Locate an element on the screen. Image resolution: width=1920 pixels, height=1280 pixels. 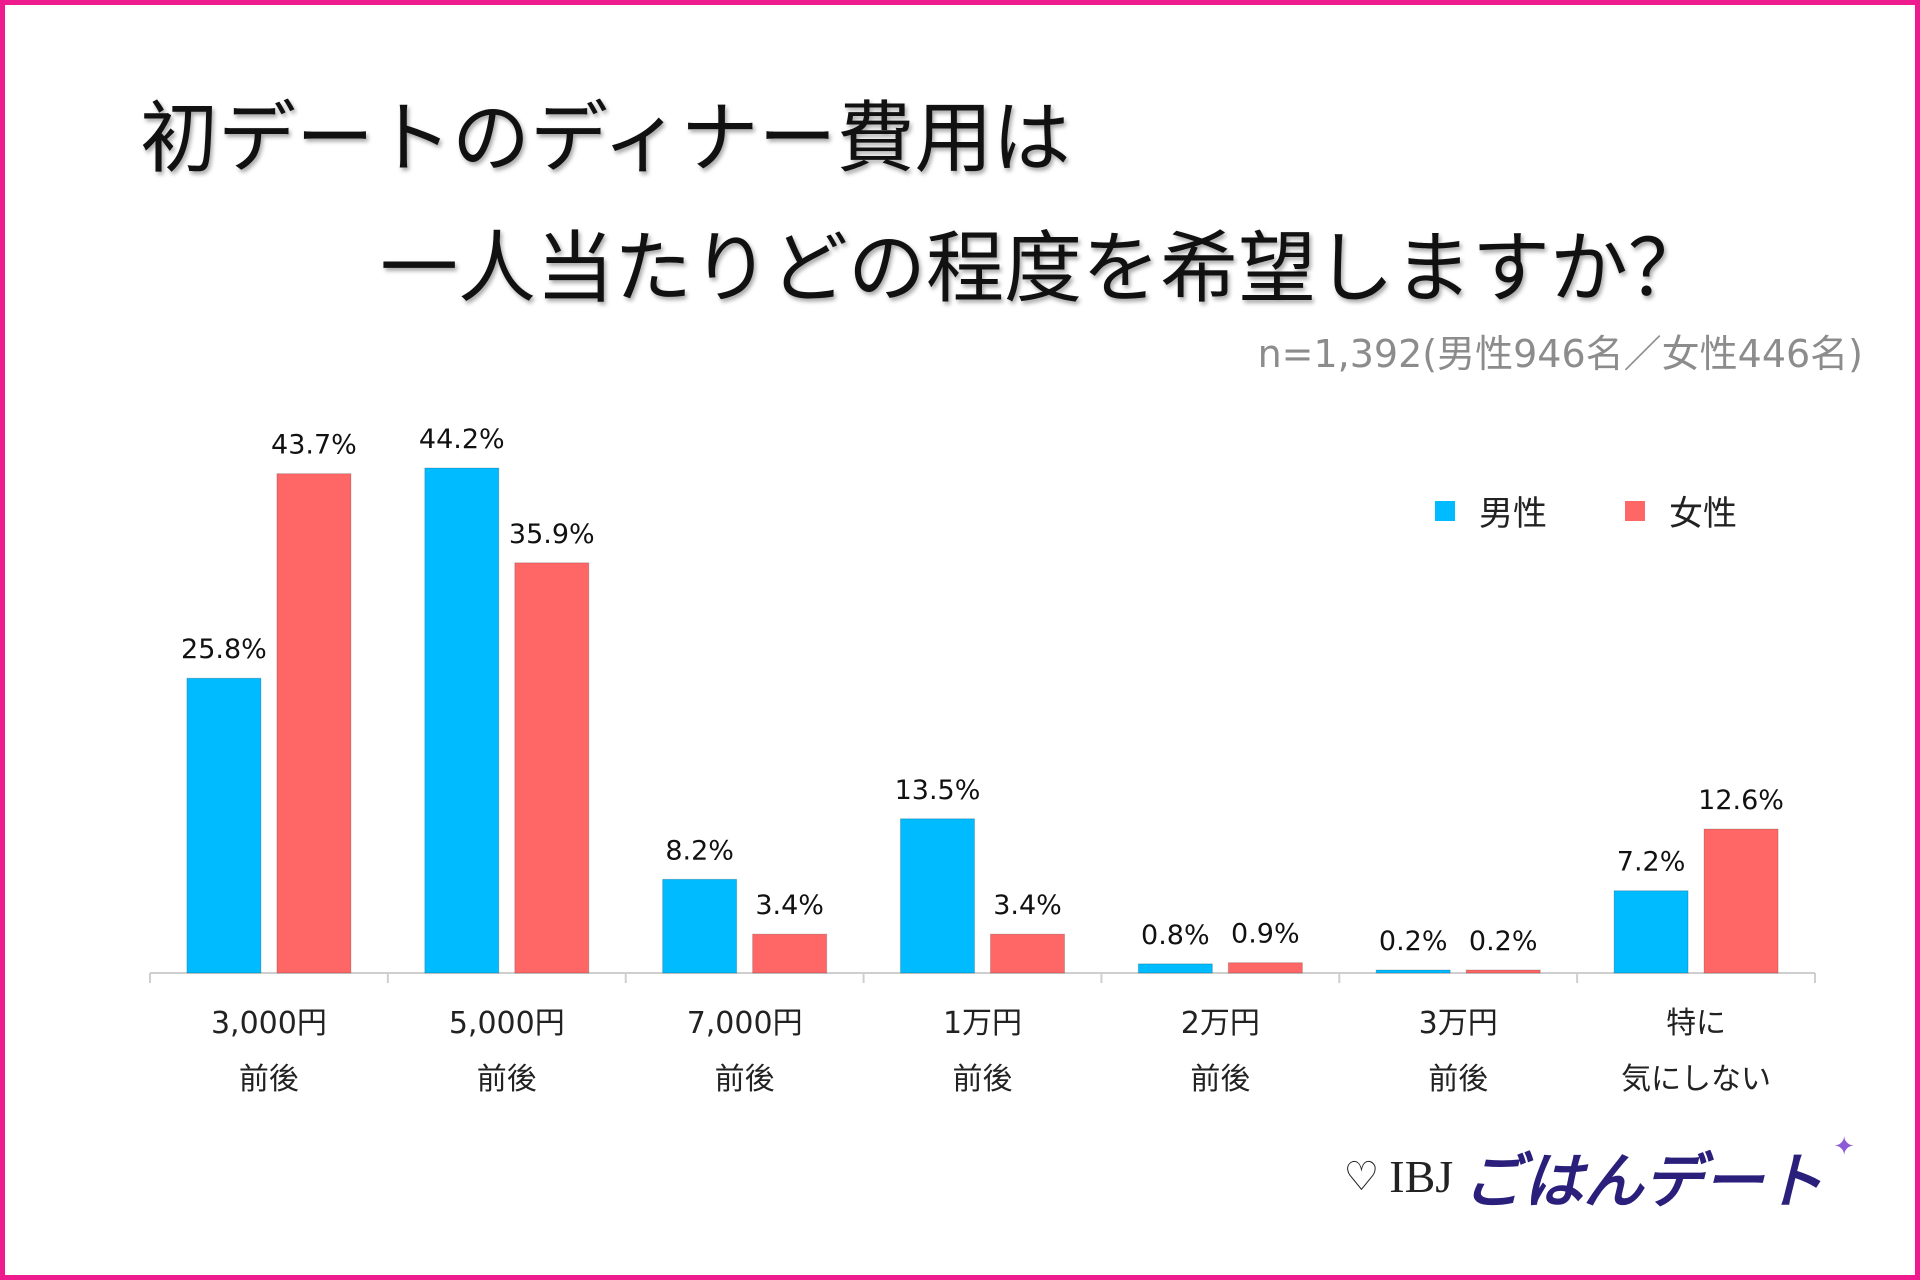
brand-service-name: ごはんデート is located at coordinates (1643, 1182).